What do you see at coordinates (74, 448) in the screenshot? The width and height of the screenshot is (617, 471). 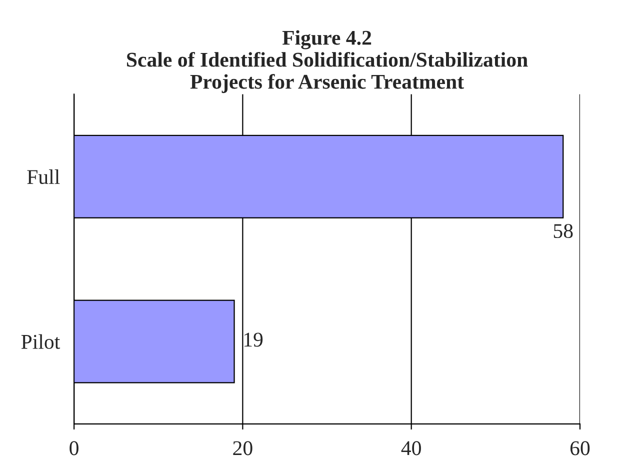 I see `x-tick-label: 0` at bounding box center [74, 448].